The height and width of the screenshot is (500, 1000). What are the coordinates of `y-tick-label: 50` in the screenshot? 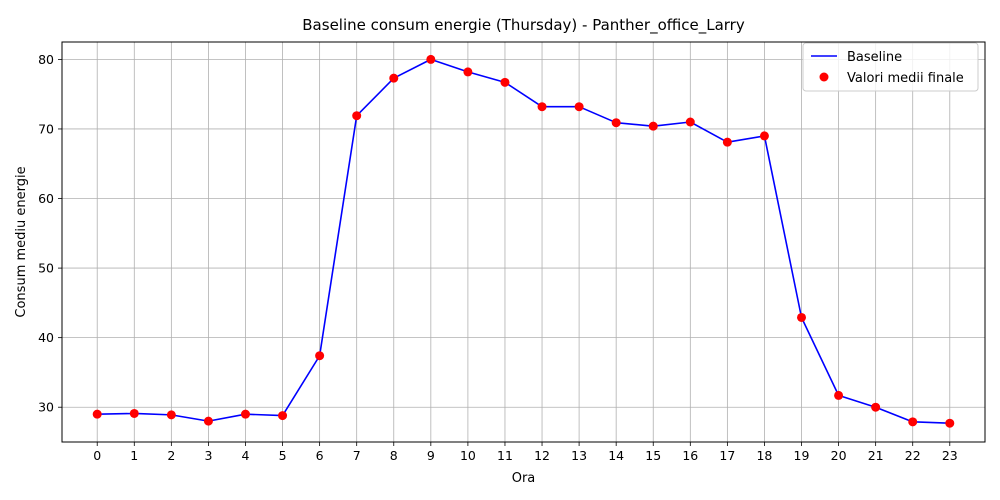 It's located at (46, 268).